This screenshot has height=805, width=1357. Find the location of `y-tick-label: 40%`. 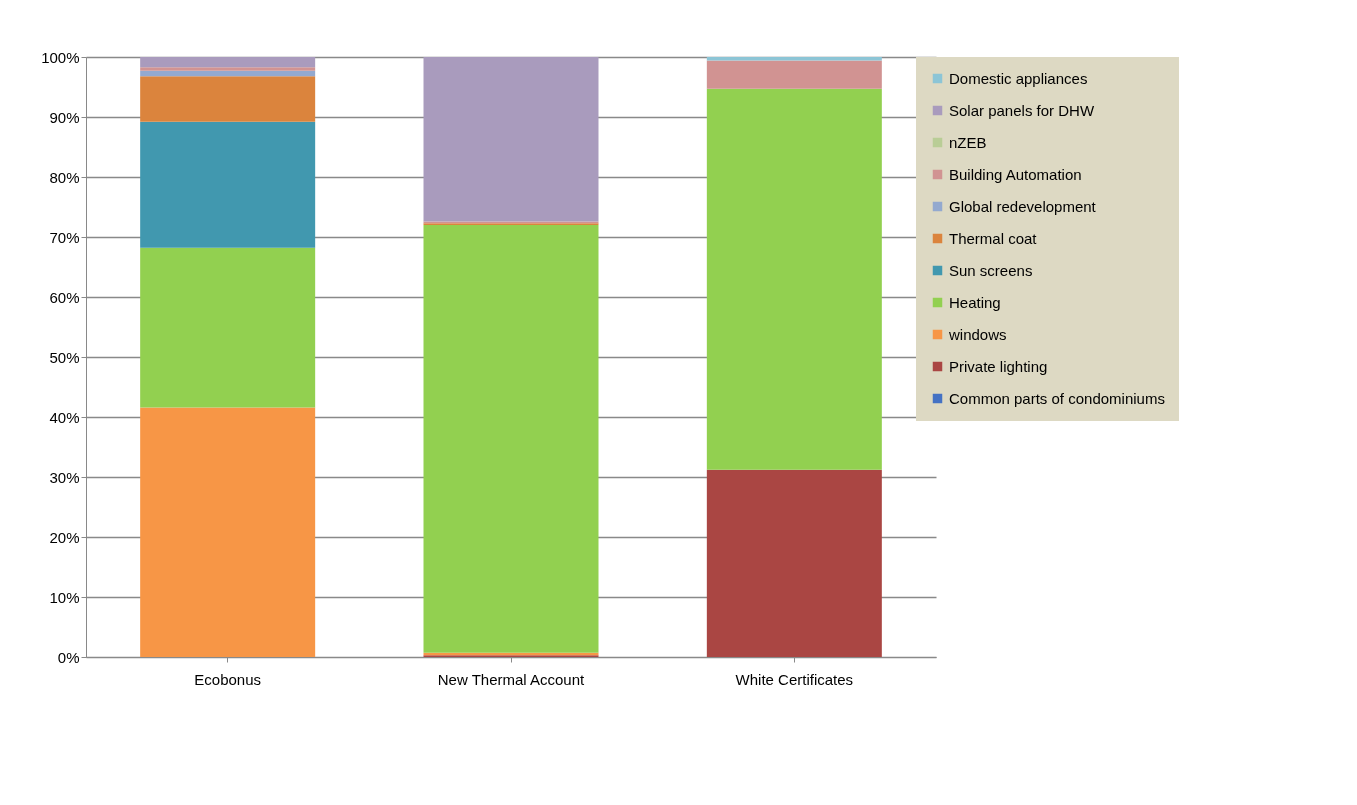

y-tick-label: 40% is located at coordinates (64, 417).